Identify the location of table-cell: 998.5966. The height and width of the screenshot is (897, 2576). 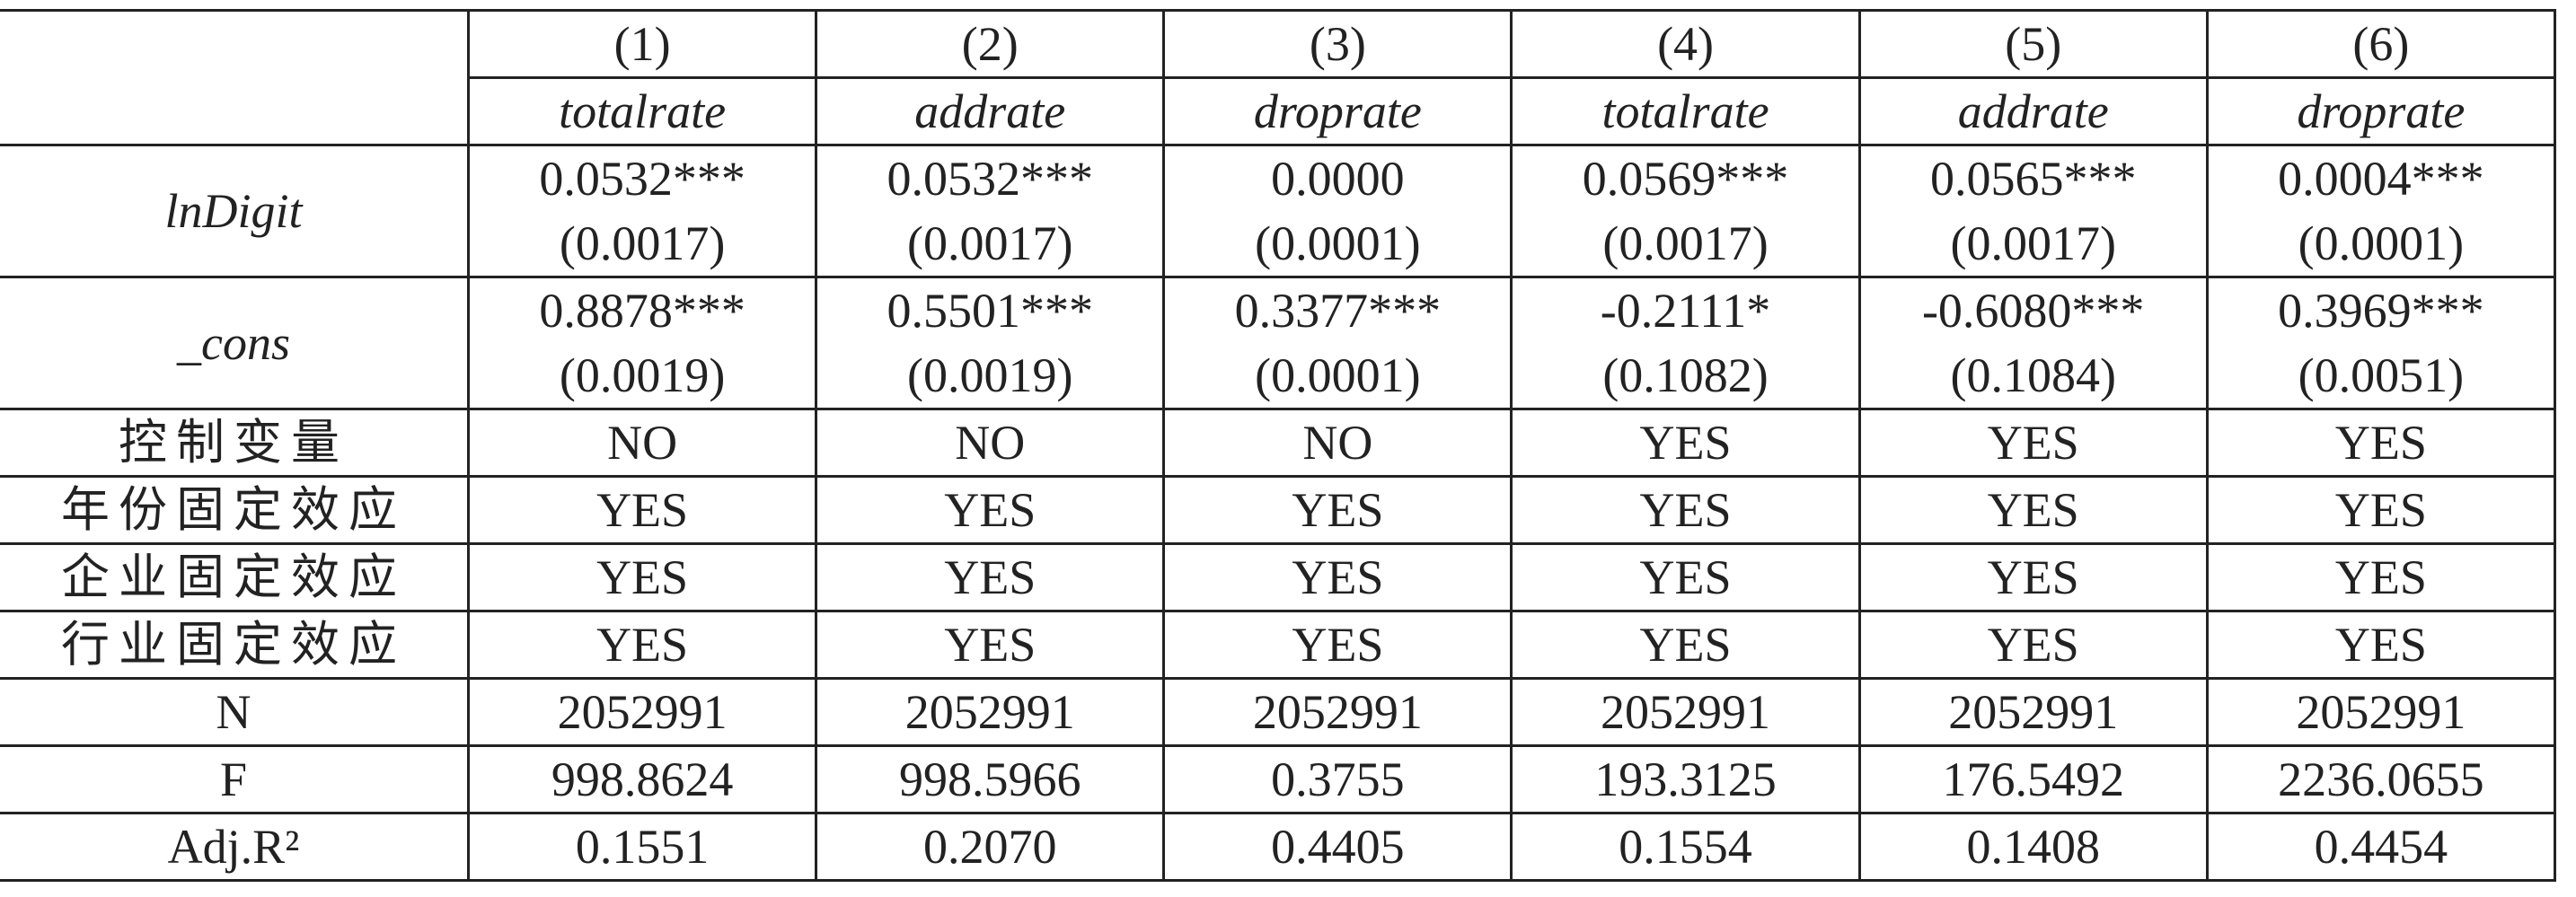
(990, 779).